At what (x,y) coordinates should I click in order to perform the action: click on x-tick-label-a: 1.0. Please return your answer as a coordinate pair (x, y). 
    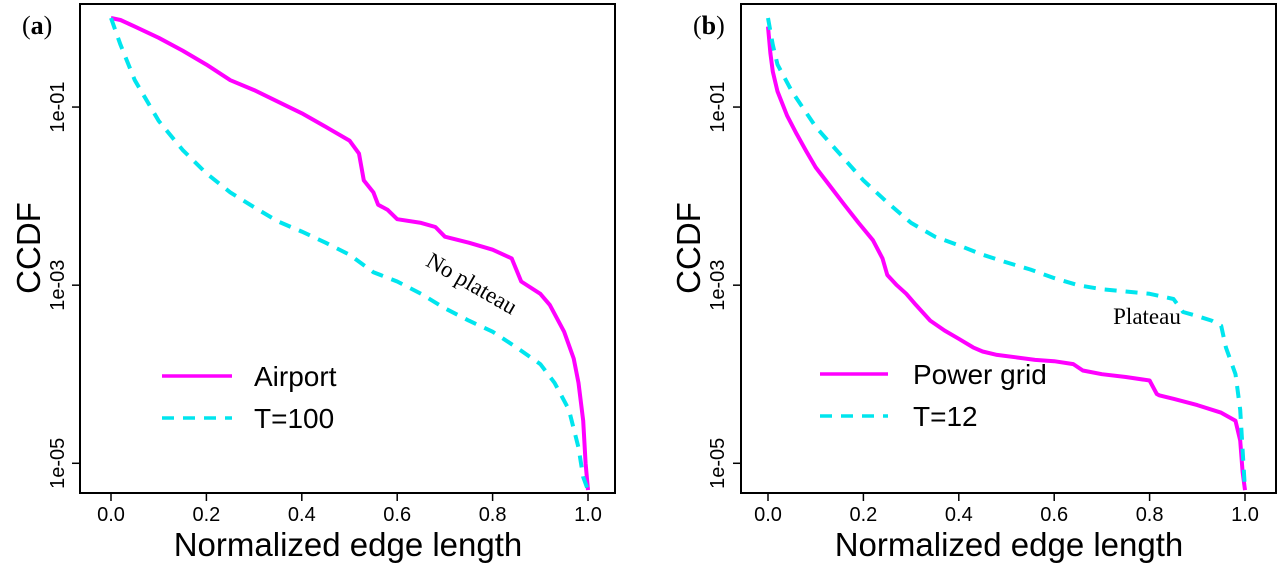
    Looking at the image, I should click on (588, 515).